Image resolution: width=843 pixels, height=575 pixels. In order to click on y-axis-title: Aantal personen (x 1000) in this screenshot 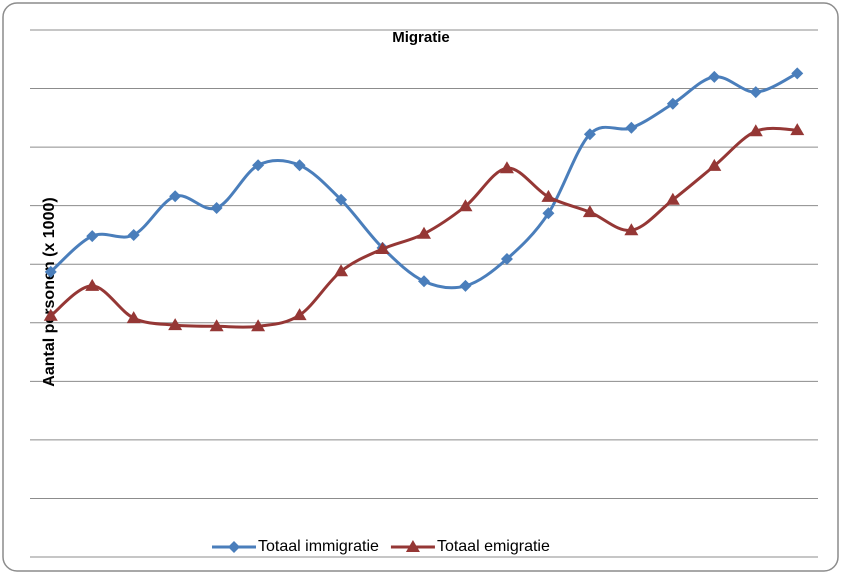, I will do `click(49, 291)`.